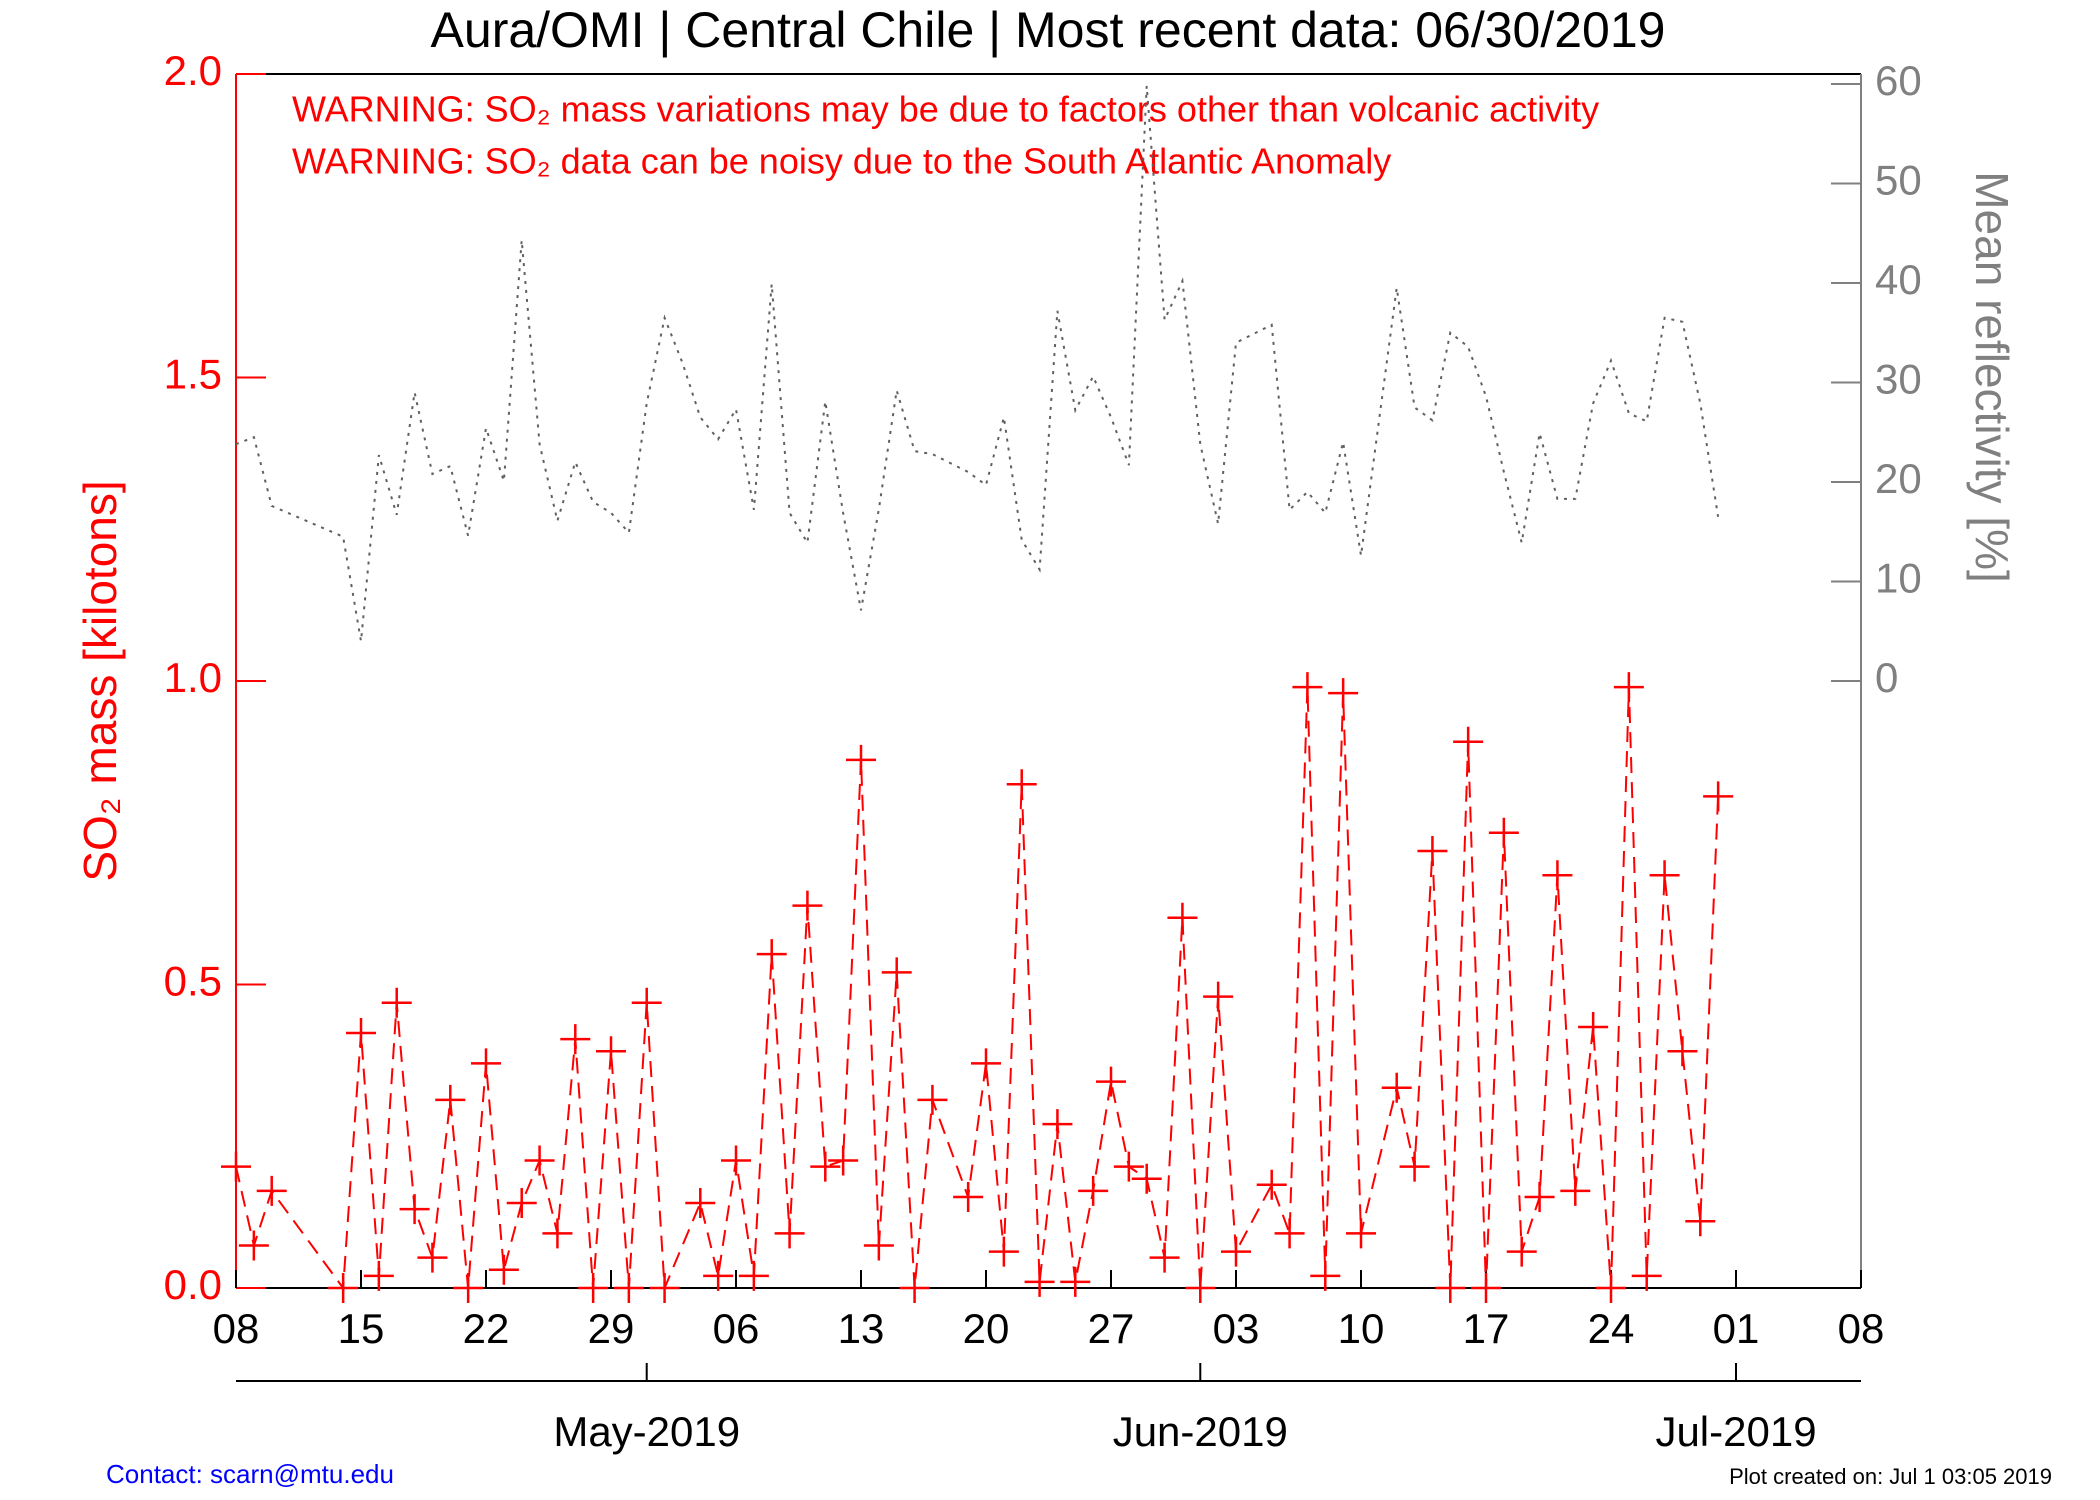  I want to click on x-tick-label: 15, so click(361, 1328).